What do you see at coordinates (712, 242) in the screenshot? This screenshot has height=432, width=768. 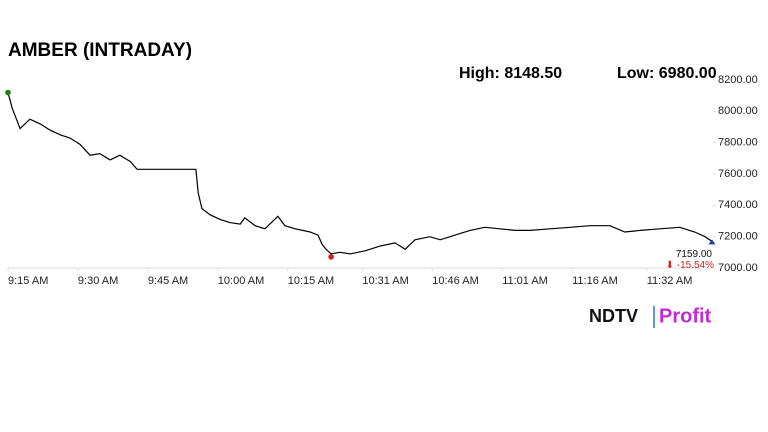 I see `end-marker` at bounding box center [712, 242].